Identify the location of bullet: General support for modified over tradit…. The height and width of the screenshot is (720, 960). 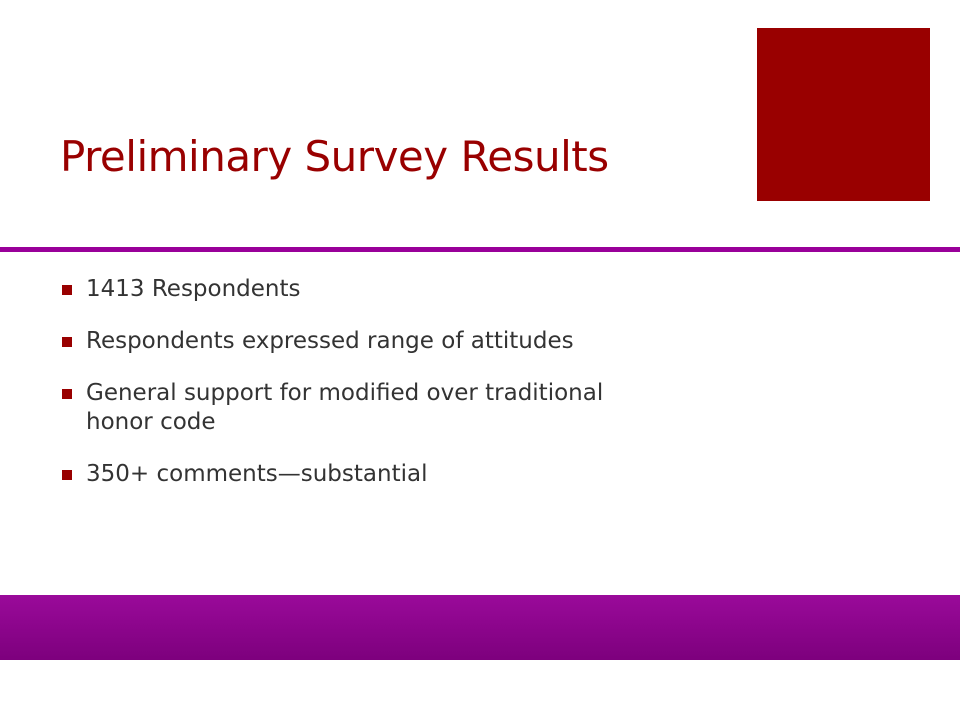
(340, 408).